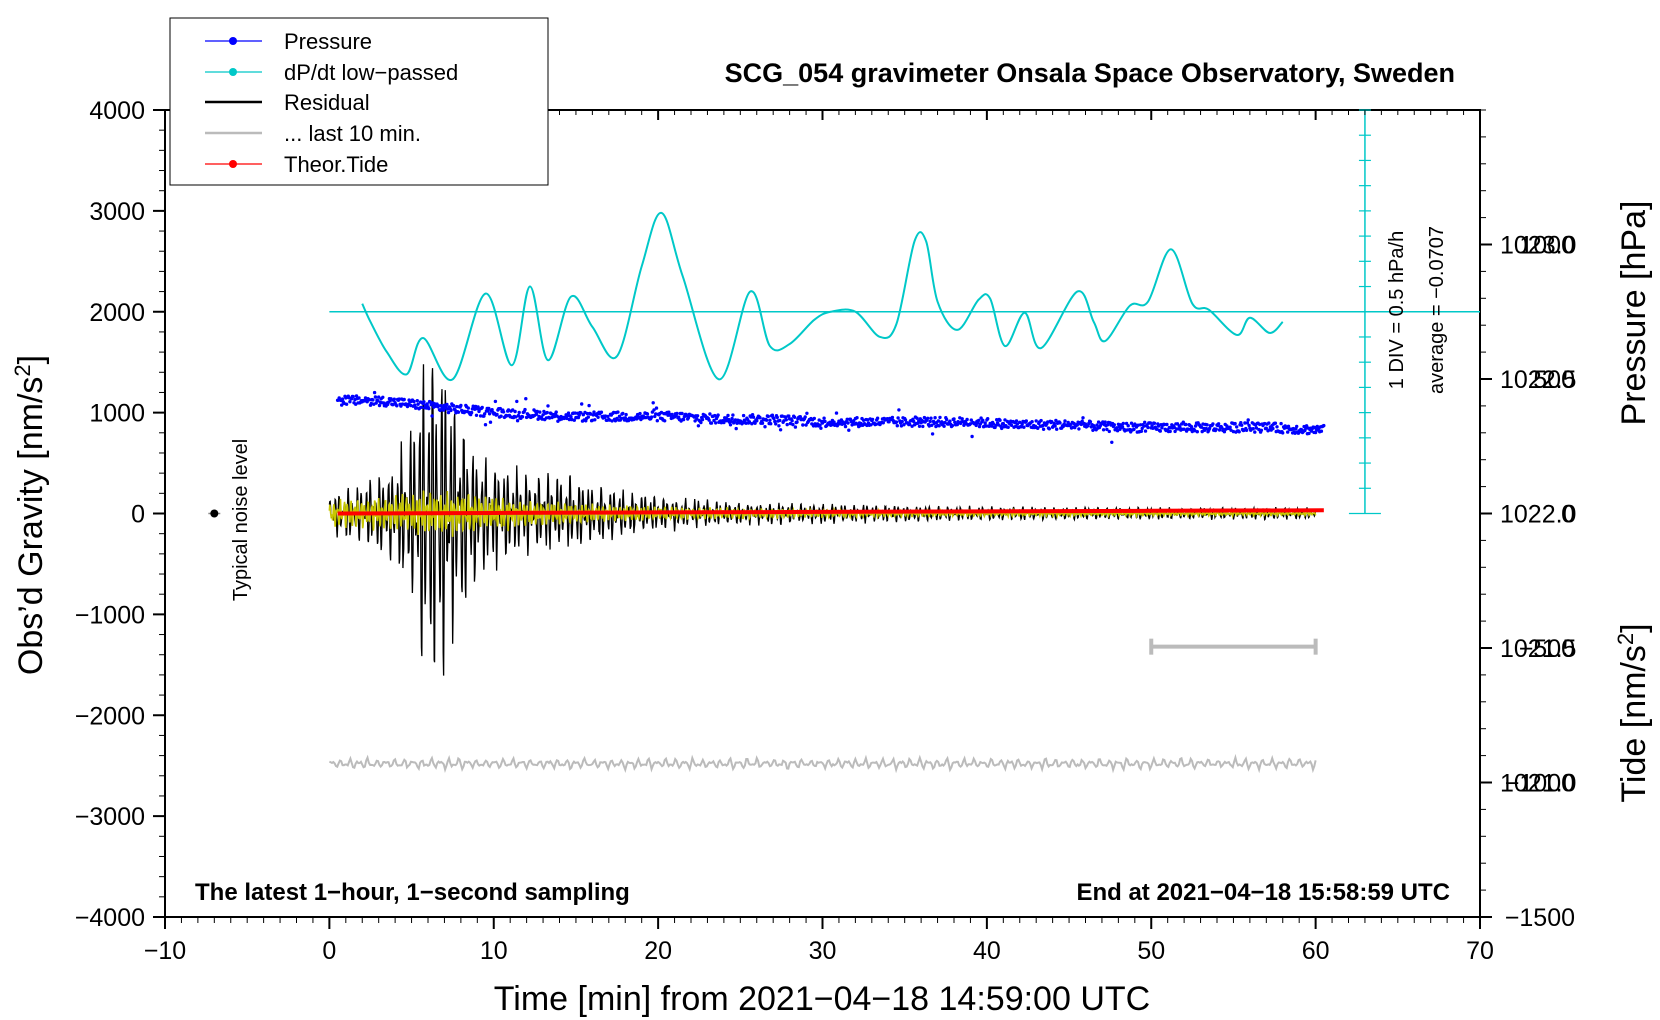 The height and width of the screenshot is (1020, 1660). What do you see at coordinates (822, 763) in the screenshot?
I see `last10min-line` at bounding box center [822, 763].